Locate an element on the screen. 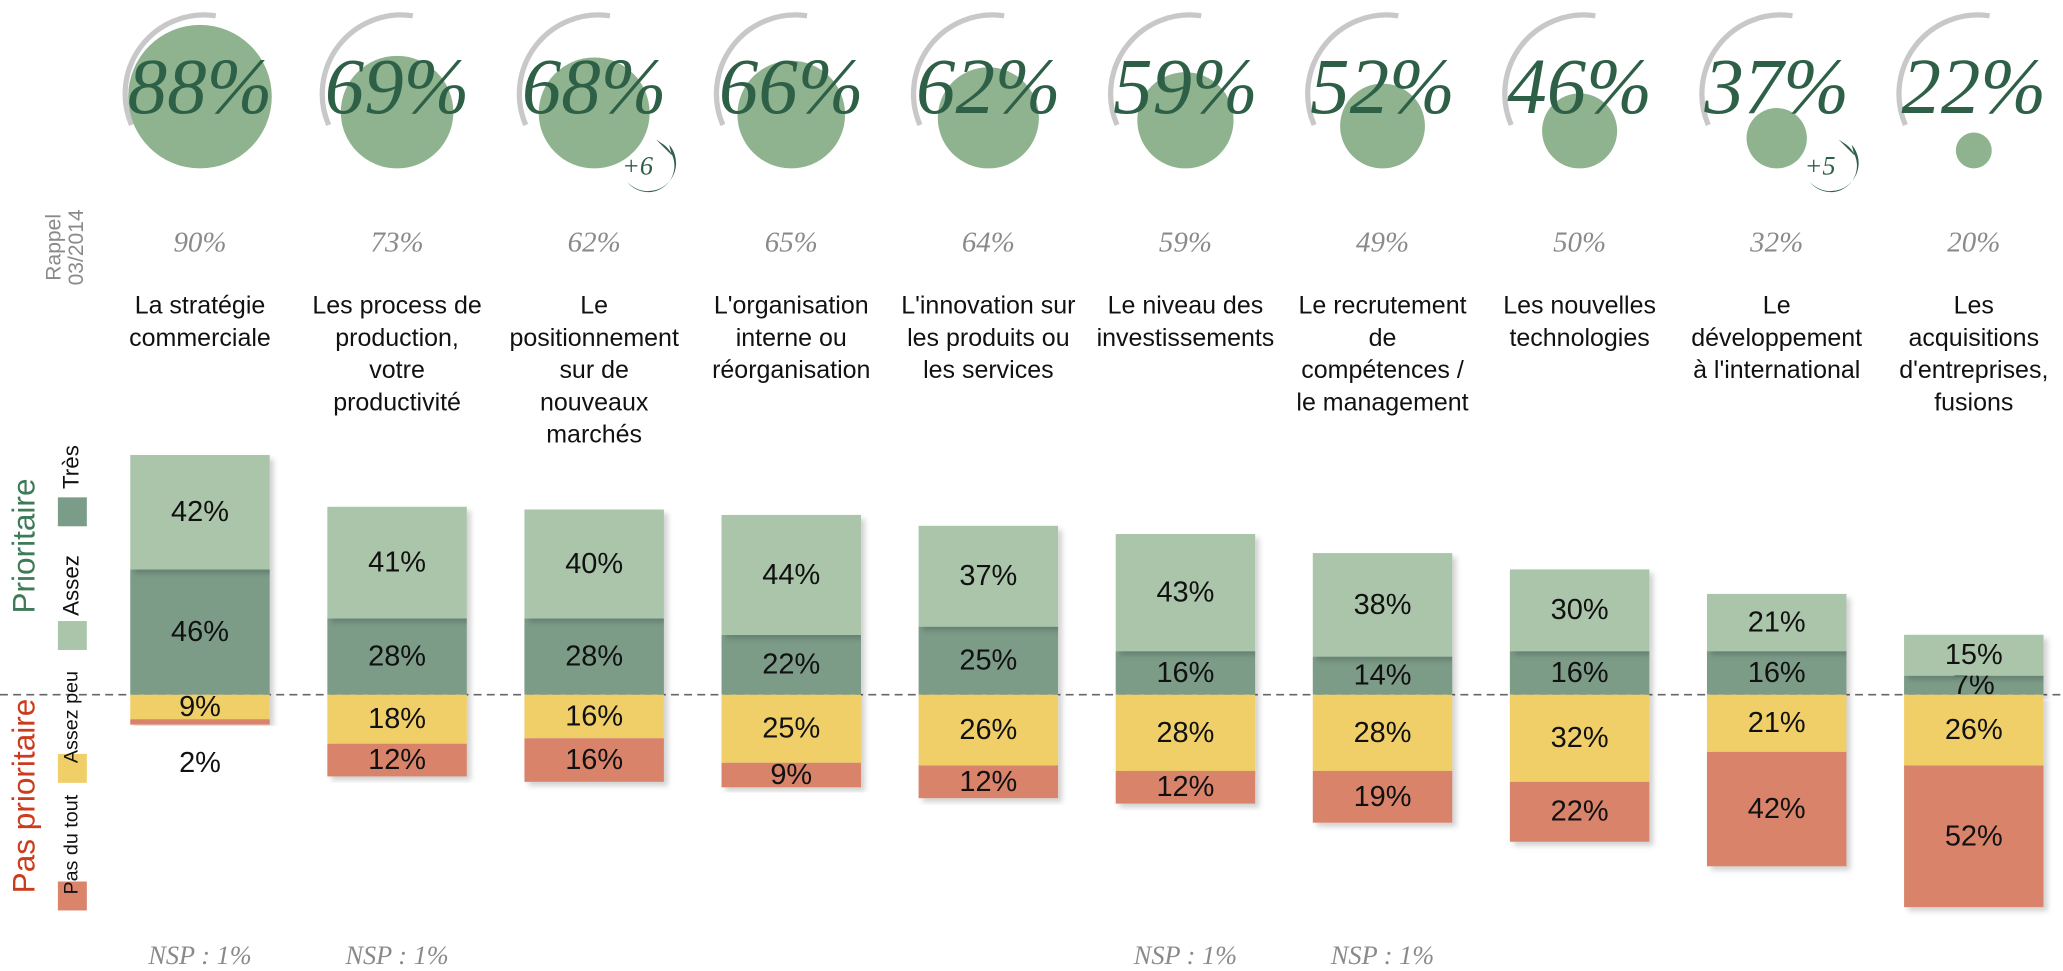 The height and width of the screenshot is (971, 2063). bar-label: 52% is located at coordinates (1974, 836).